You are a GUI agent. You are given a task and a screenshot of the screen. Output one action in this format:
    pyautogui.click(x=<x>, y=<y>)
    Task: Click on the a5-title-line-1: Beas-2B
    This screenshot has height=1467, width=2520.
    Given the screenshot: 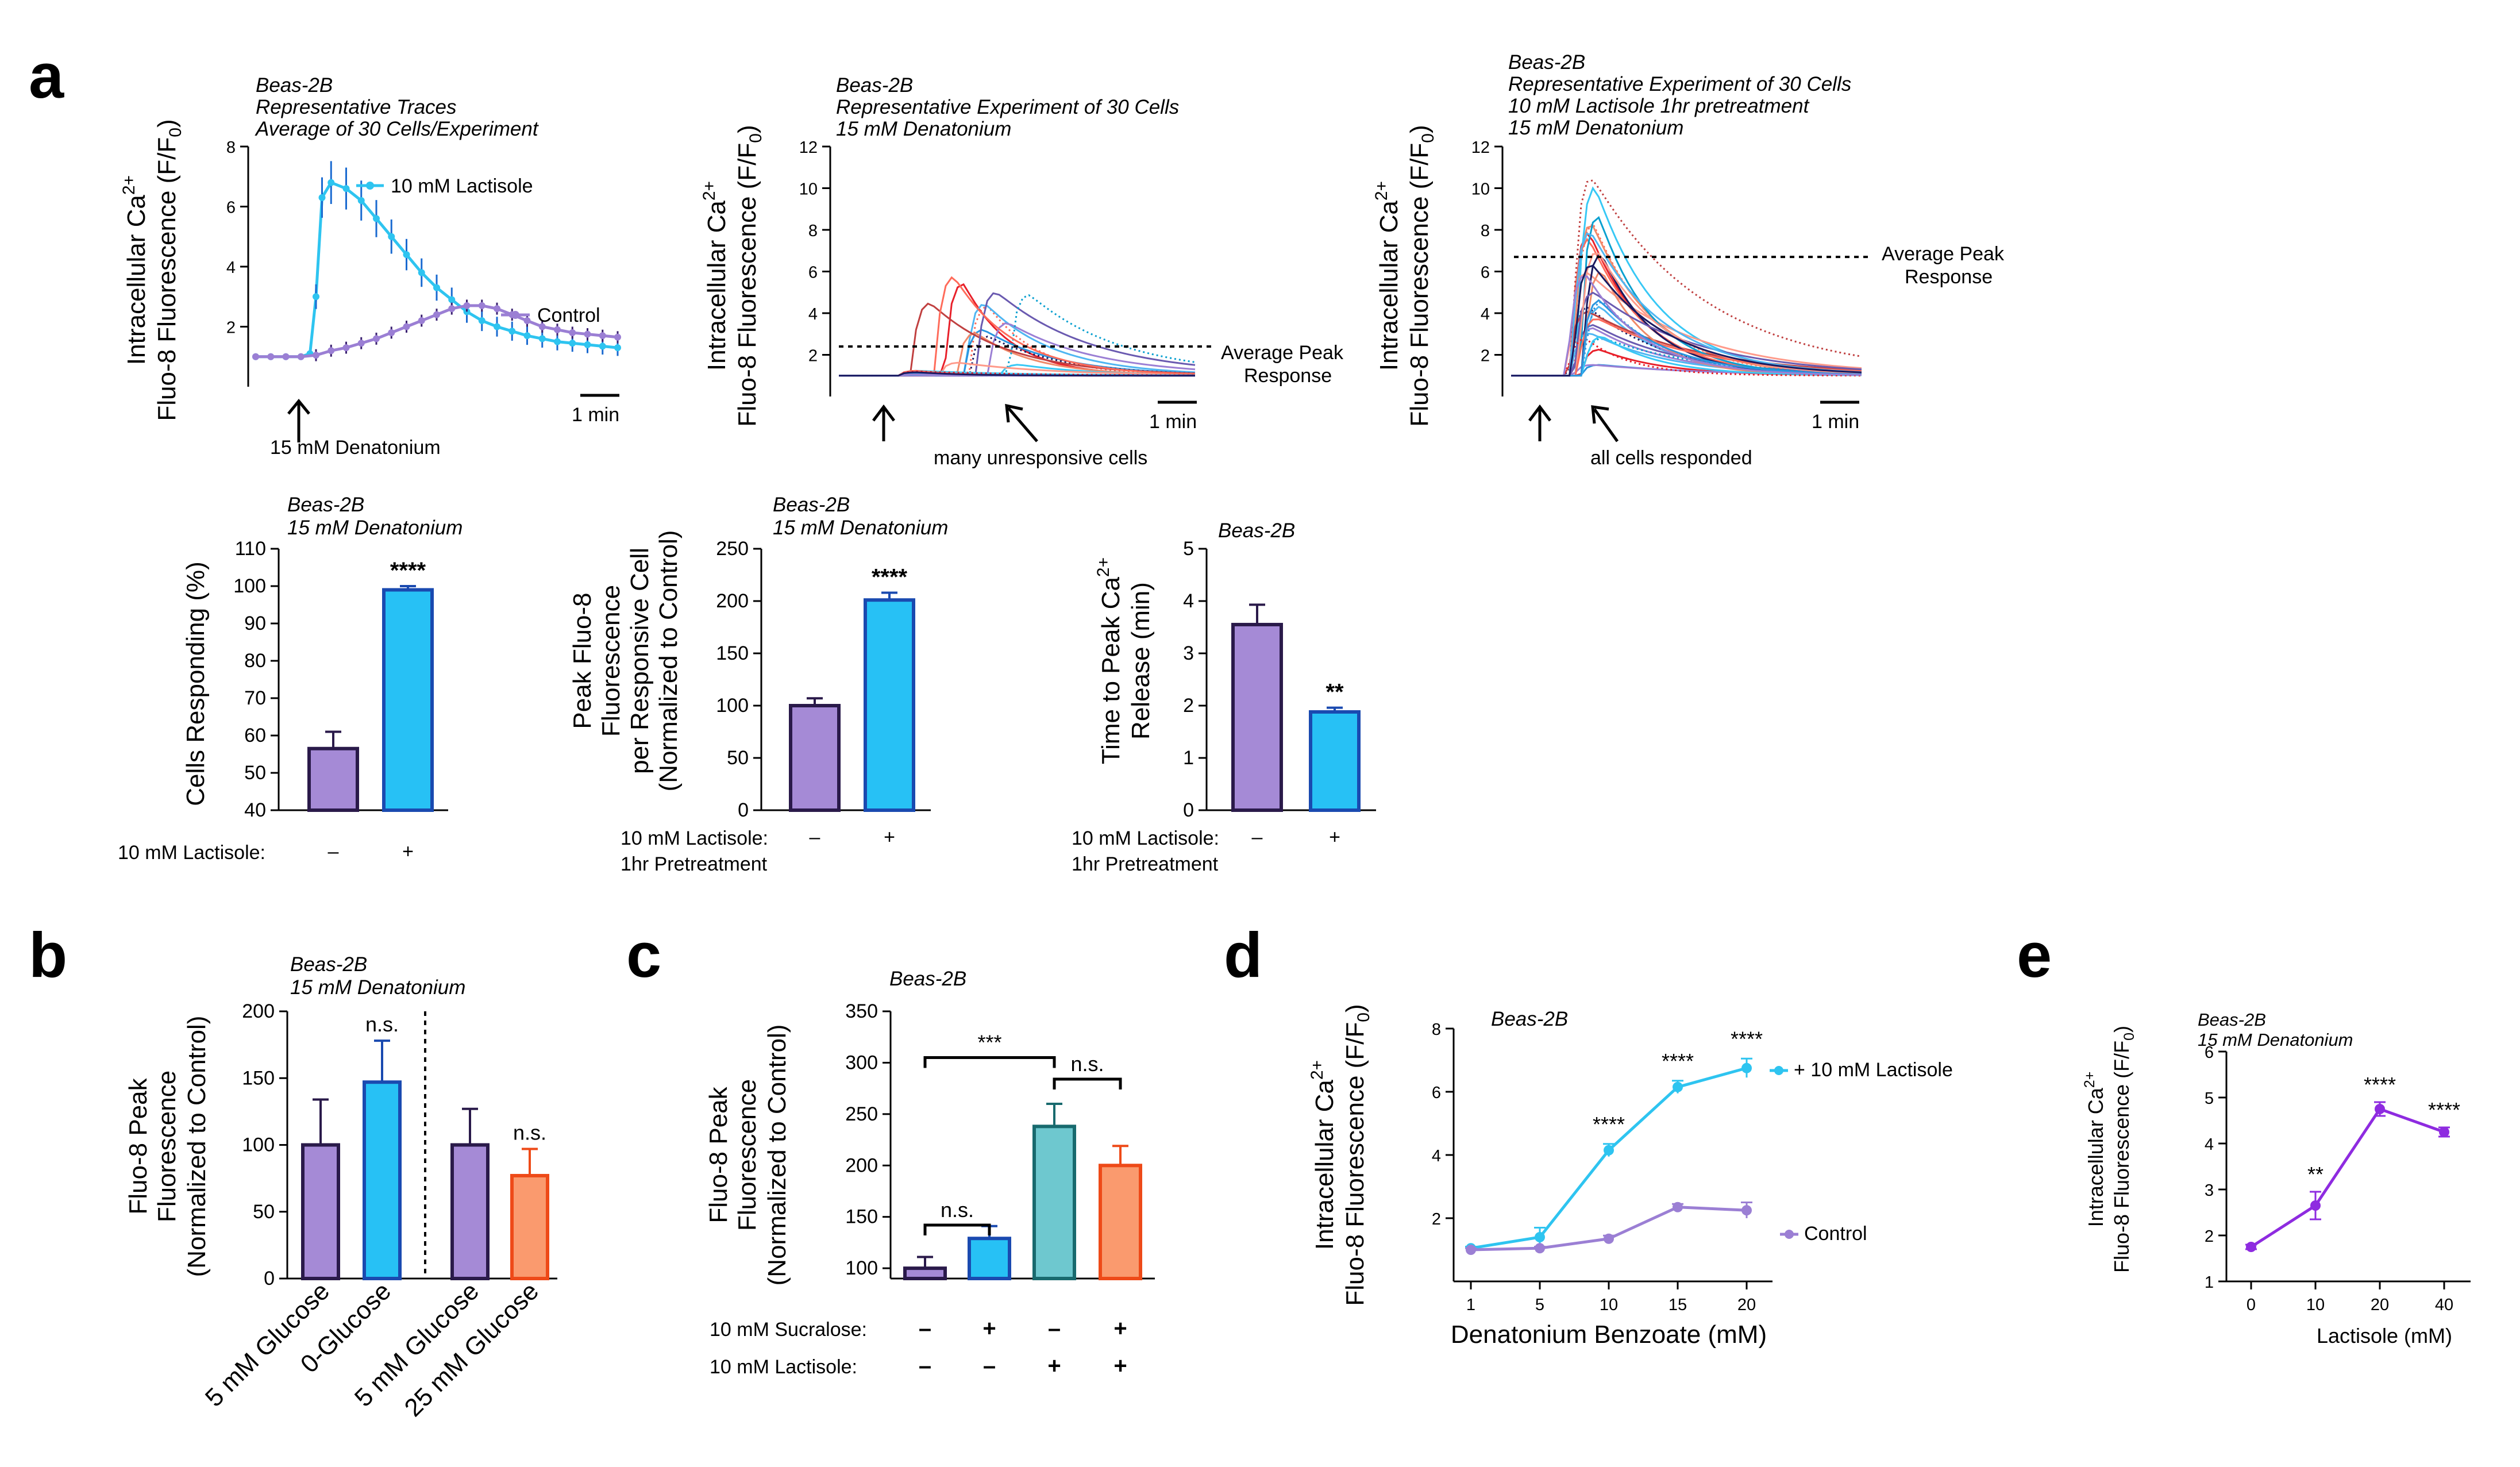 What is the action you would take?
    pyautogui.click(x=811, y=505)
    